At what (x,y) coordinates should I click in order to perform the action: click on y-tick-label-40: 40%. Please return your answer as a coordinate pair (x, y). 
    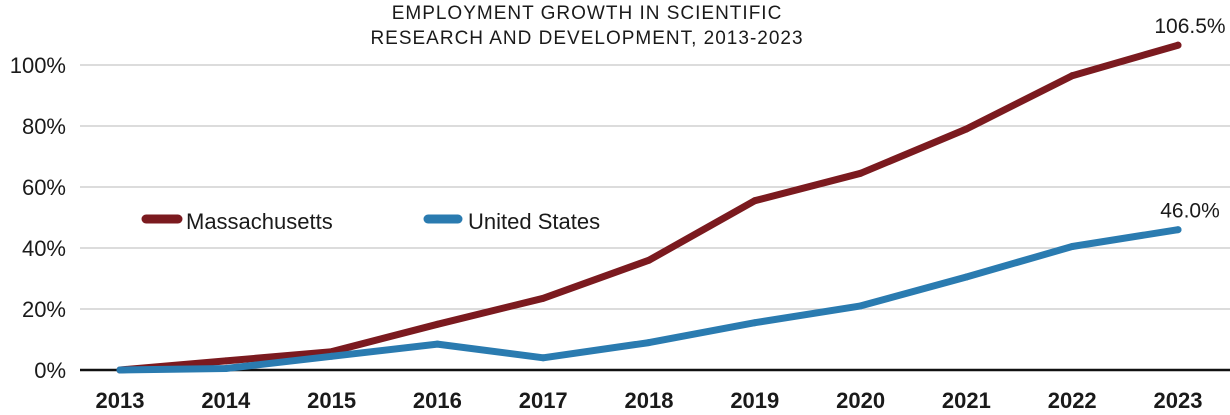
    Looking at the image, I should click on (44, 248).